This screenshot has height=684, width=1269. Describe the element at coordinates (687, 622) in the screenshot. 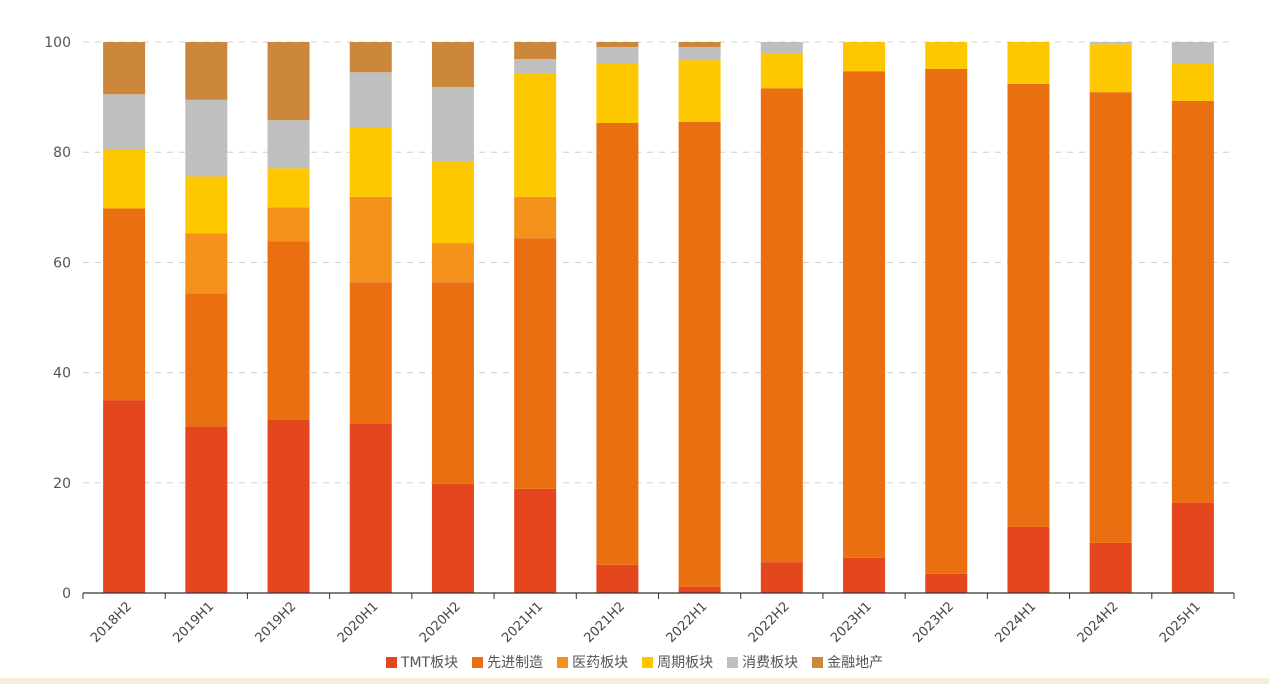

I see `x-tick-label: 2022H1` at that location.